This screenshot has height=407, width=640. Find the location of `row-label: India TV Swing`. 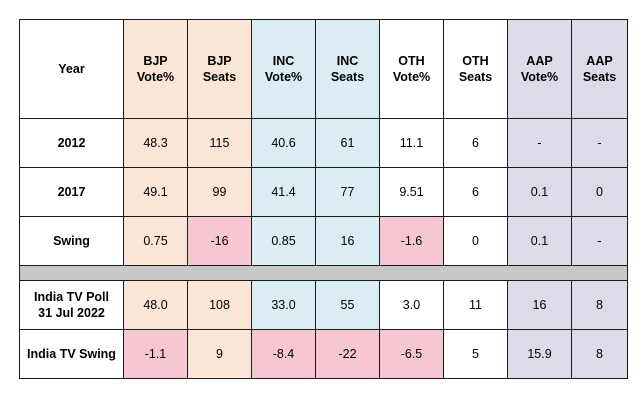

row-label: India TV Swing is located at coordinates (71, 354).